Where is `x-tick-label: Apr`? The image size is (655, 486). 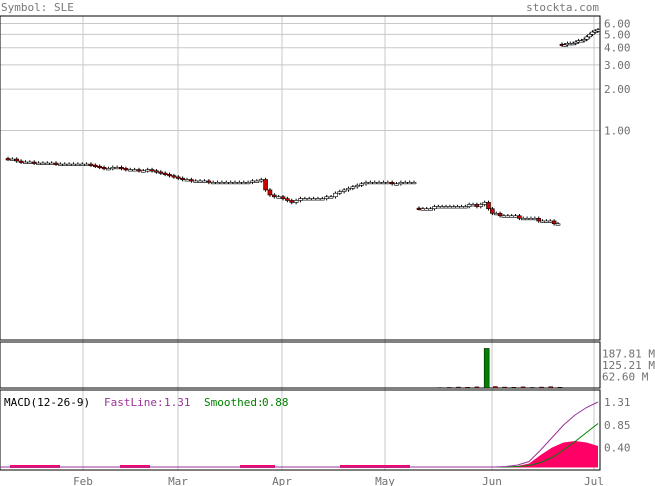
x-tick-label: Apr is located at coordinates (282, 480).